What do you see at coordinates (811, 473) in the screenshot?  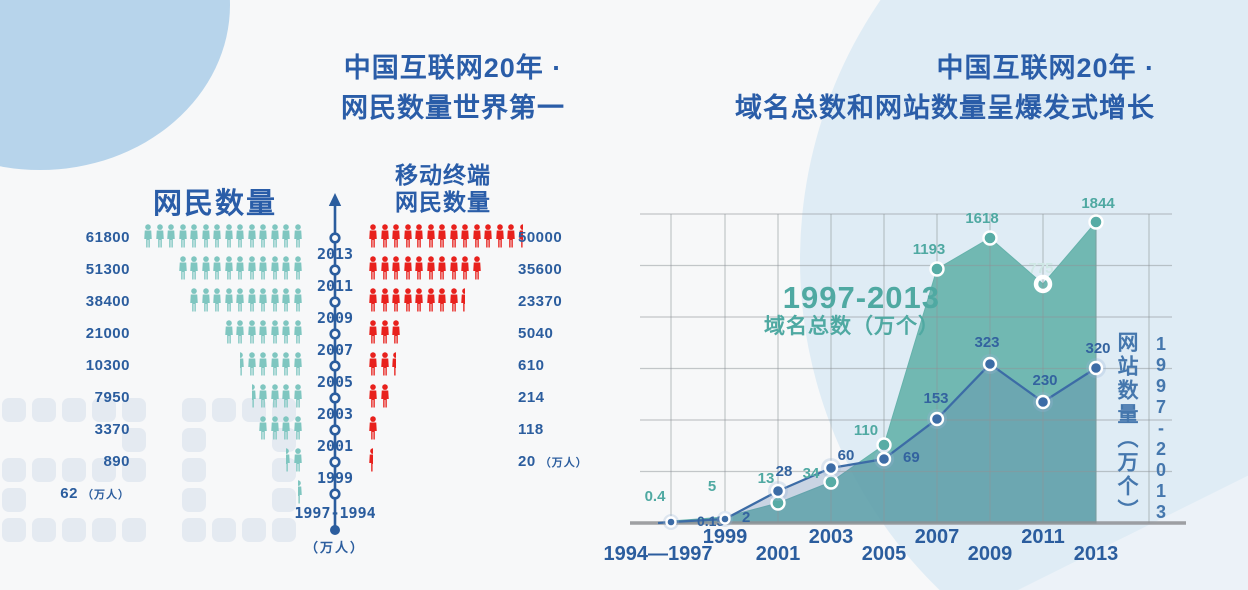 I see `domain-point-label: 34` at bounding box center [811, 473].